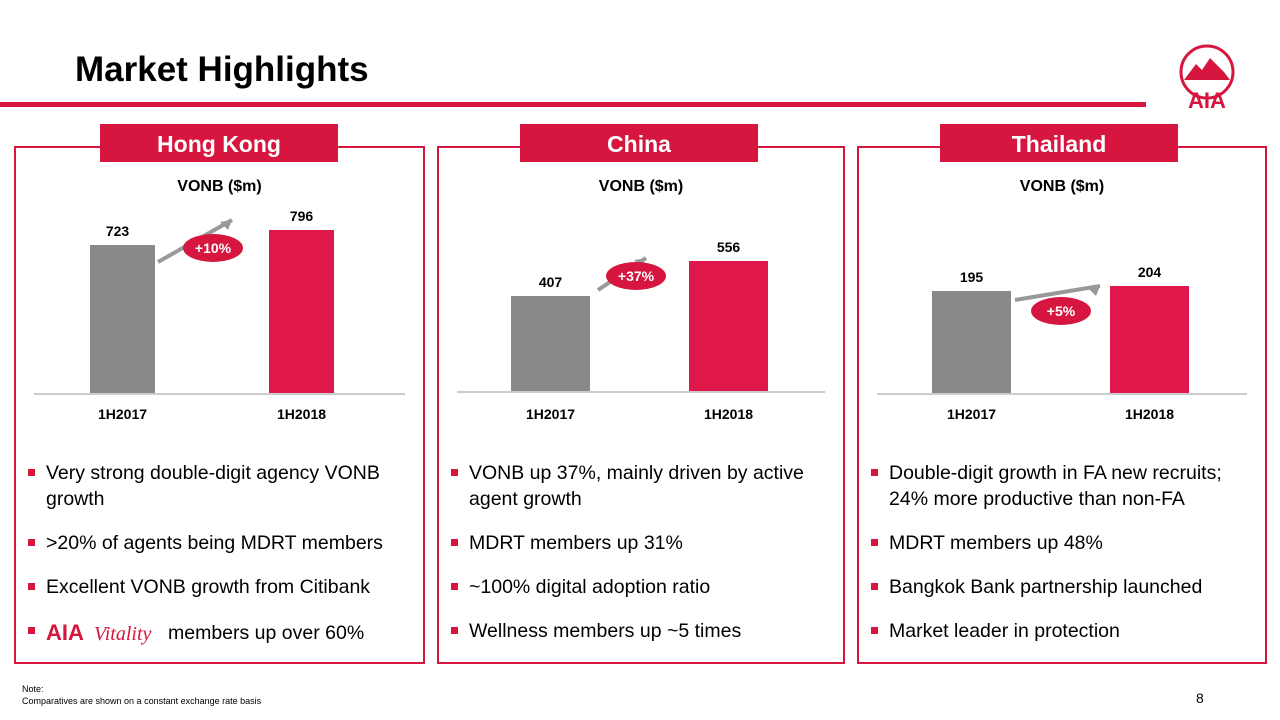  I want to click on bullet-item: >20% of agents being MDRT members, so click(222, 543).